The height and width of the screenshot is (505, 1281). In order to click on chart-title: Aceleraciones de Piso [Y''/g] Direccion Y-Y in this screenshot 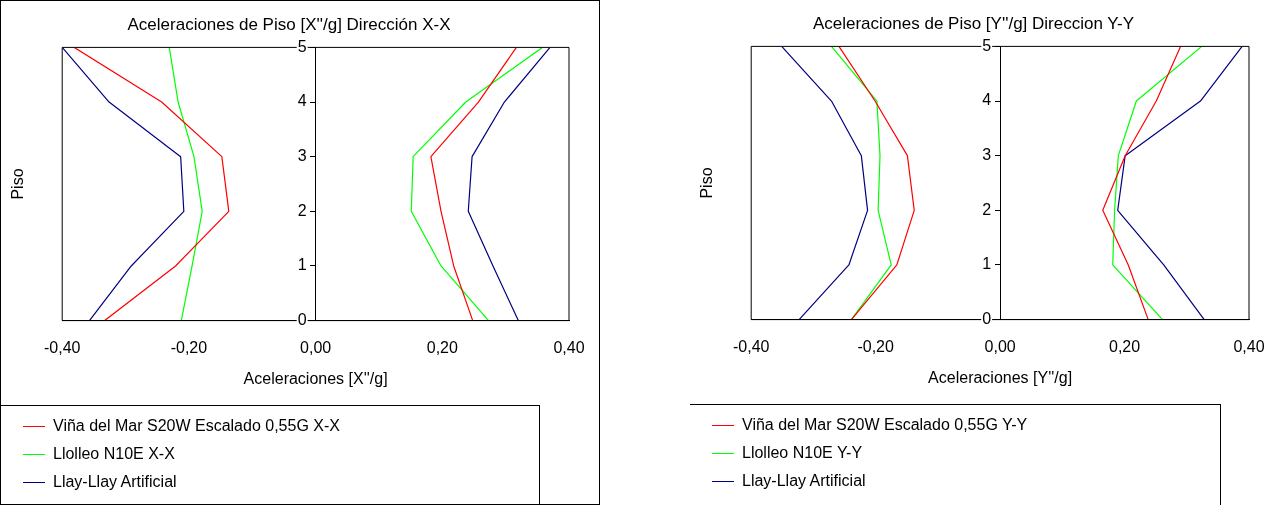, I will do `click(973, 23)`.